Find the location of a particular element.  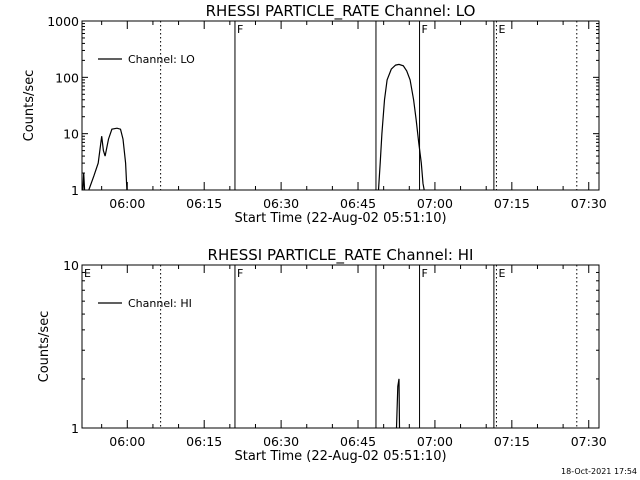

lo-y-tick-label: 1000 is located at coordinates (63, 21).